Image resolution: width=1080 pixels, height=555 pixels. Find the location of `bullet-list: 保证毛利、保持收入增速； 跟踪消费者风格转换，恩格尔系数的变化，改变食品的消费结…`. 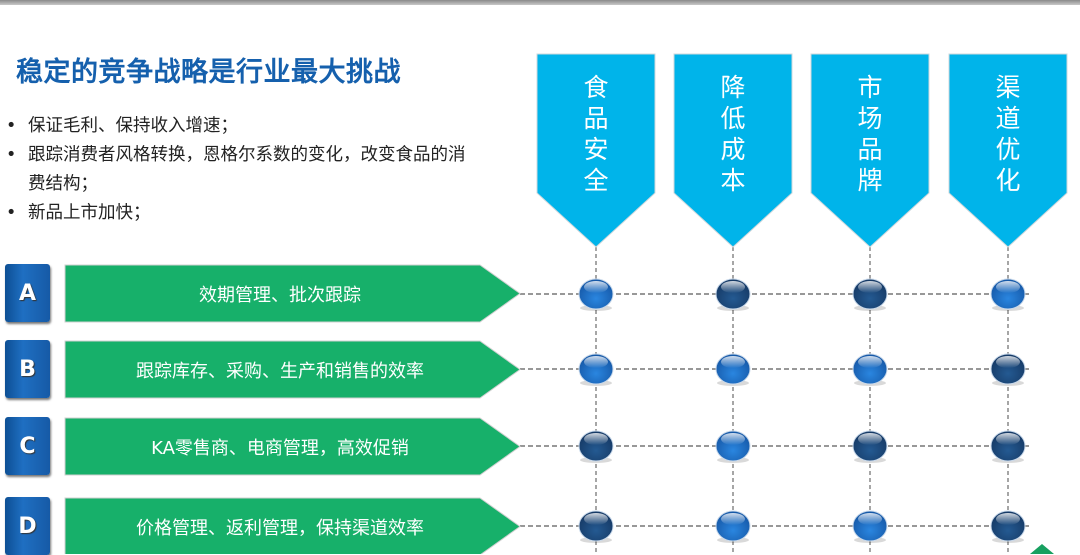

bullet-list: 保证毛利、保持收入增速； 跟踪消费者风格转换，恩格尔系数的变化，改变食品的消费结… is located at coordinates (241, 170).